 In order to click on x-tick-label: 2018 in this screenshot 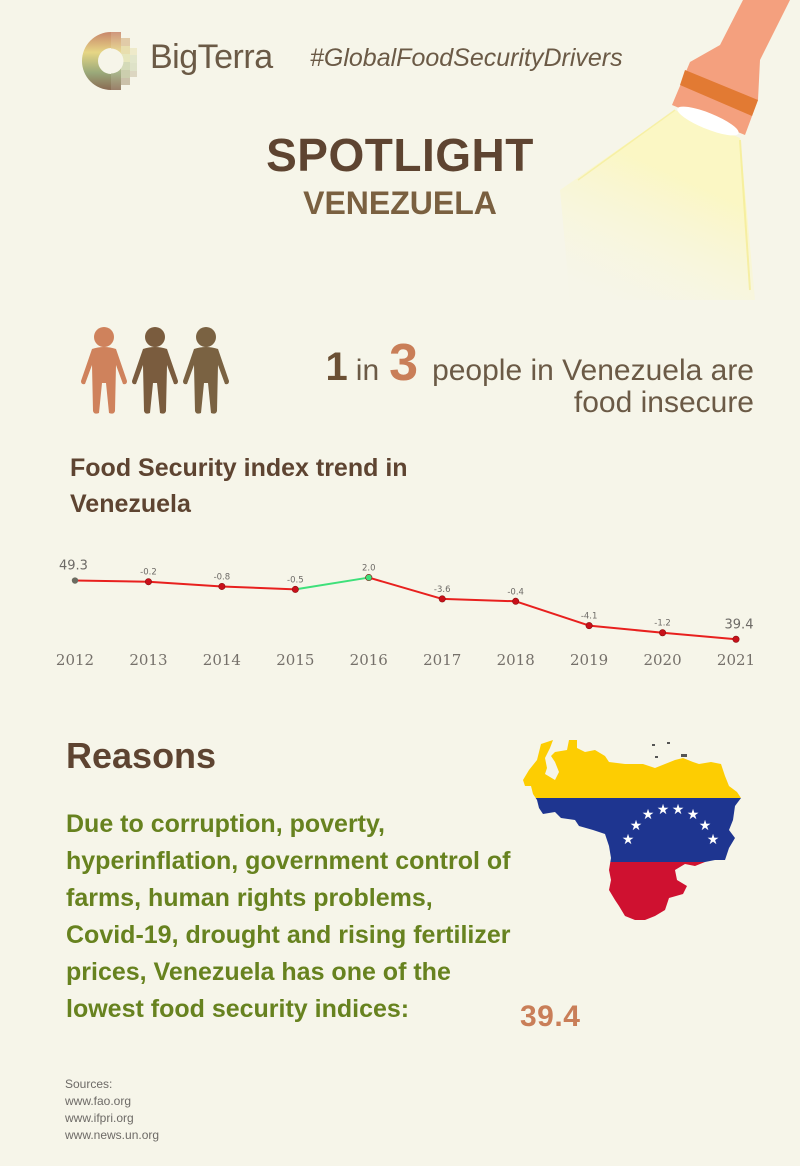, I will do `click(516, 660)`.